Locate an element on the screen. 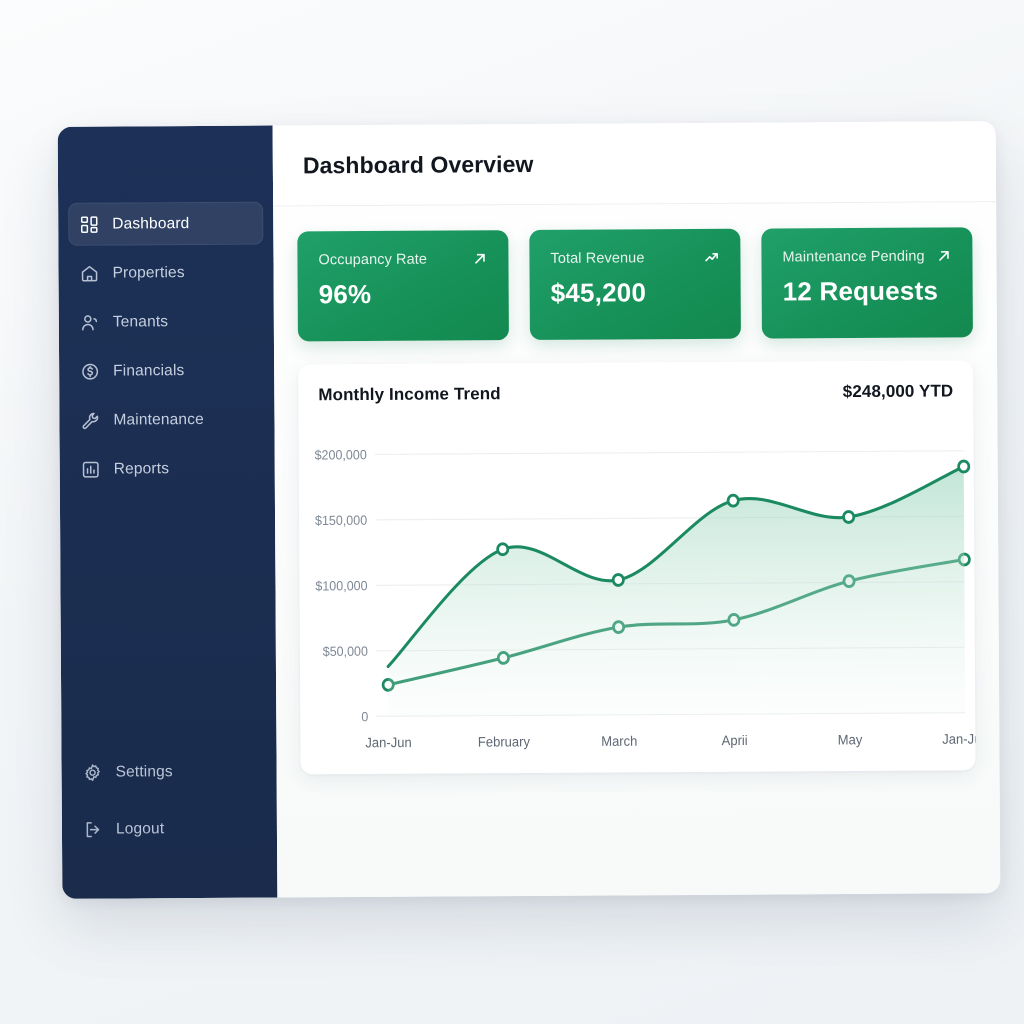  kpi-card-header: Maintenance Pending is located at coordinates (867, 256).